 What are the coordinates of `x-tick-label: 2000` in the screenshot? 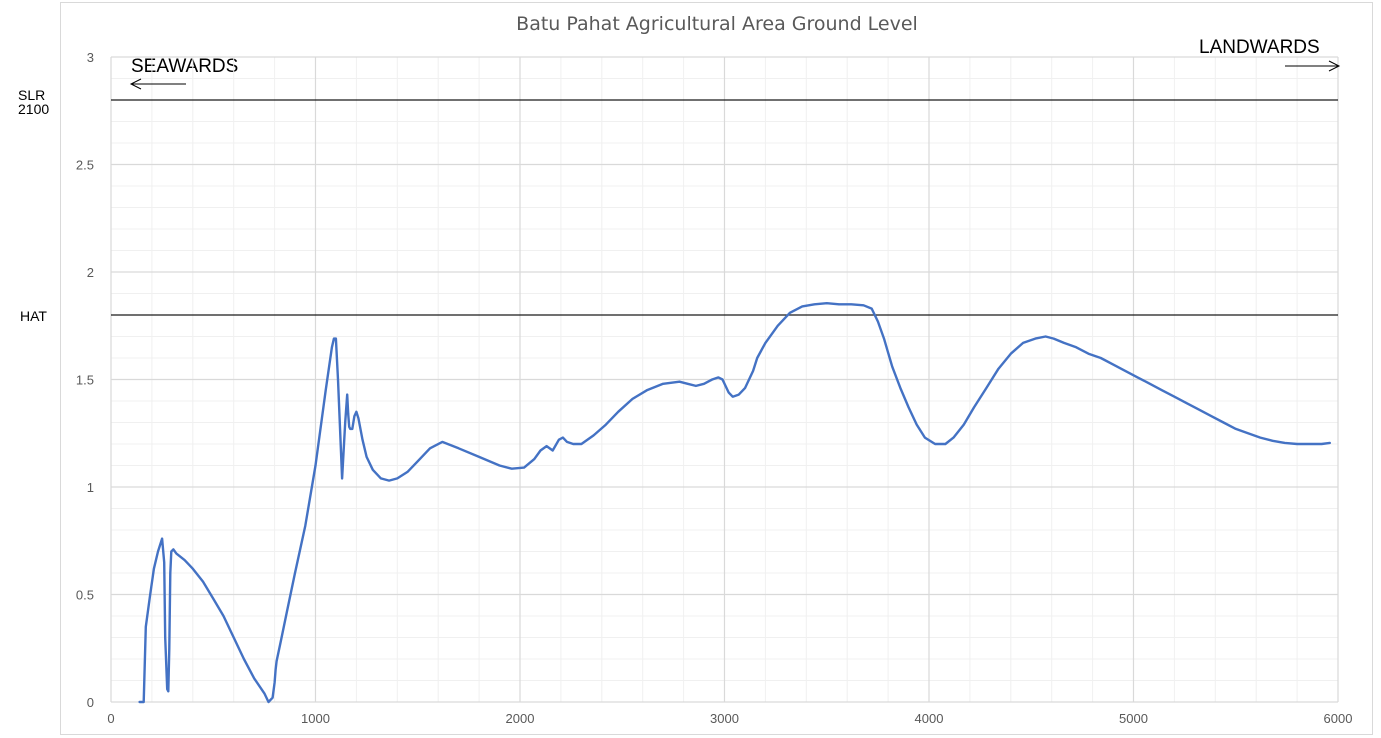 It's located at (520, 718).